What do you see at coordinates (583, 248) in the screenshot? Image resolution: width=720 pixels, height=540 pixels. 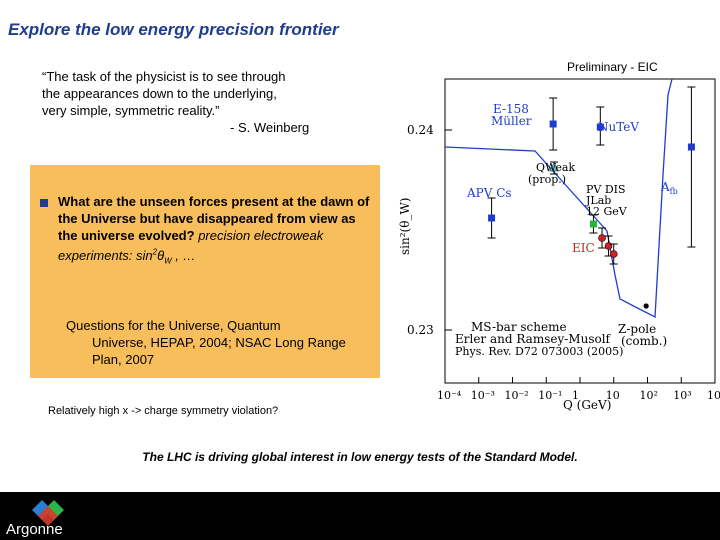 I see `label-eic: EIC` at bounding box center [583, 248].